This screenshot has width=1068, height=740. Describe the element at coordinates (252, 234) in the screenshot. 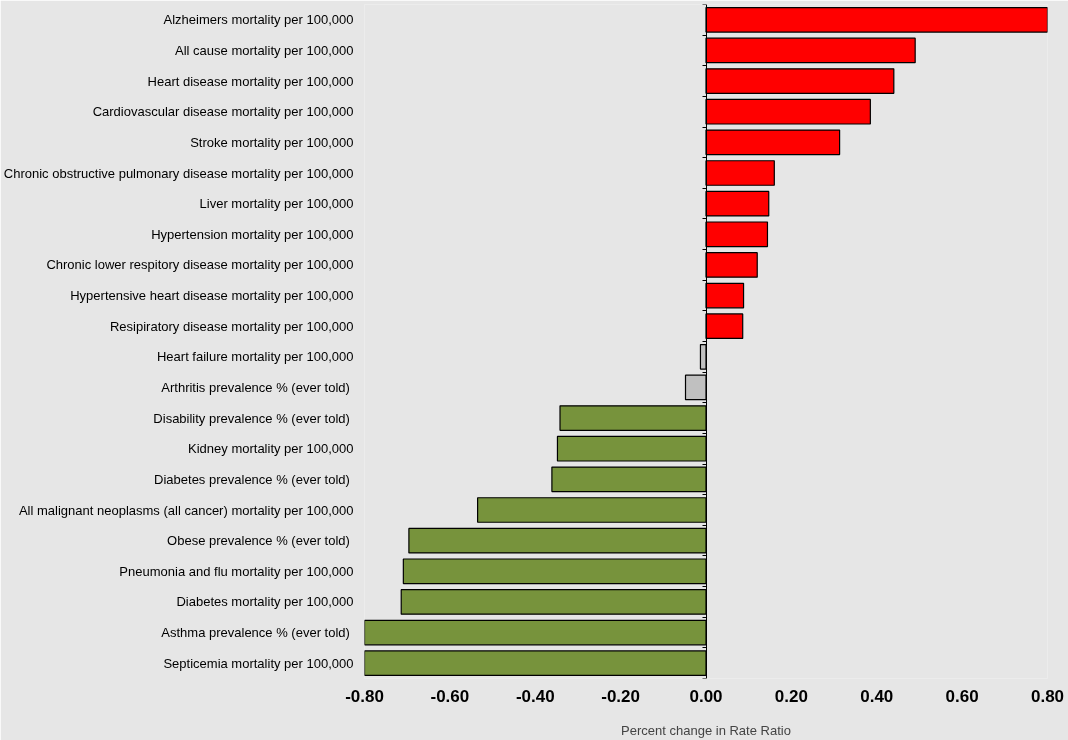

I see `y-tick-label: Hypertension mortality per 100,000` at that location.